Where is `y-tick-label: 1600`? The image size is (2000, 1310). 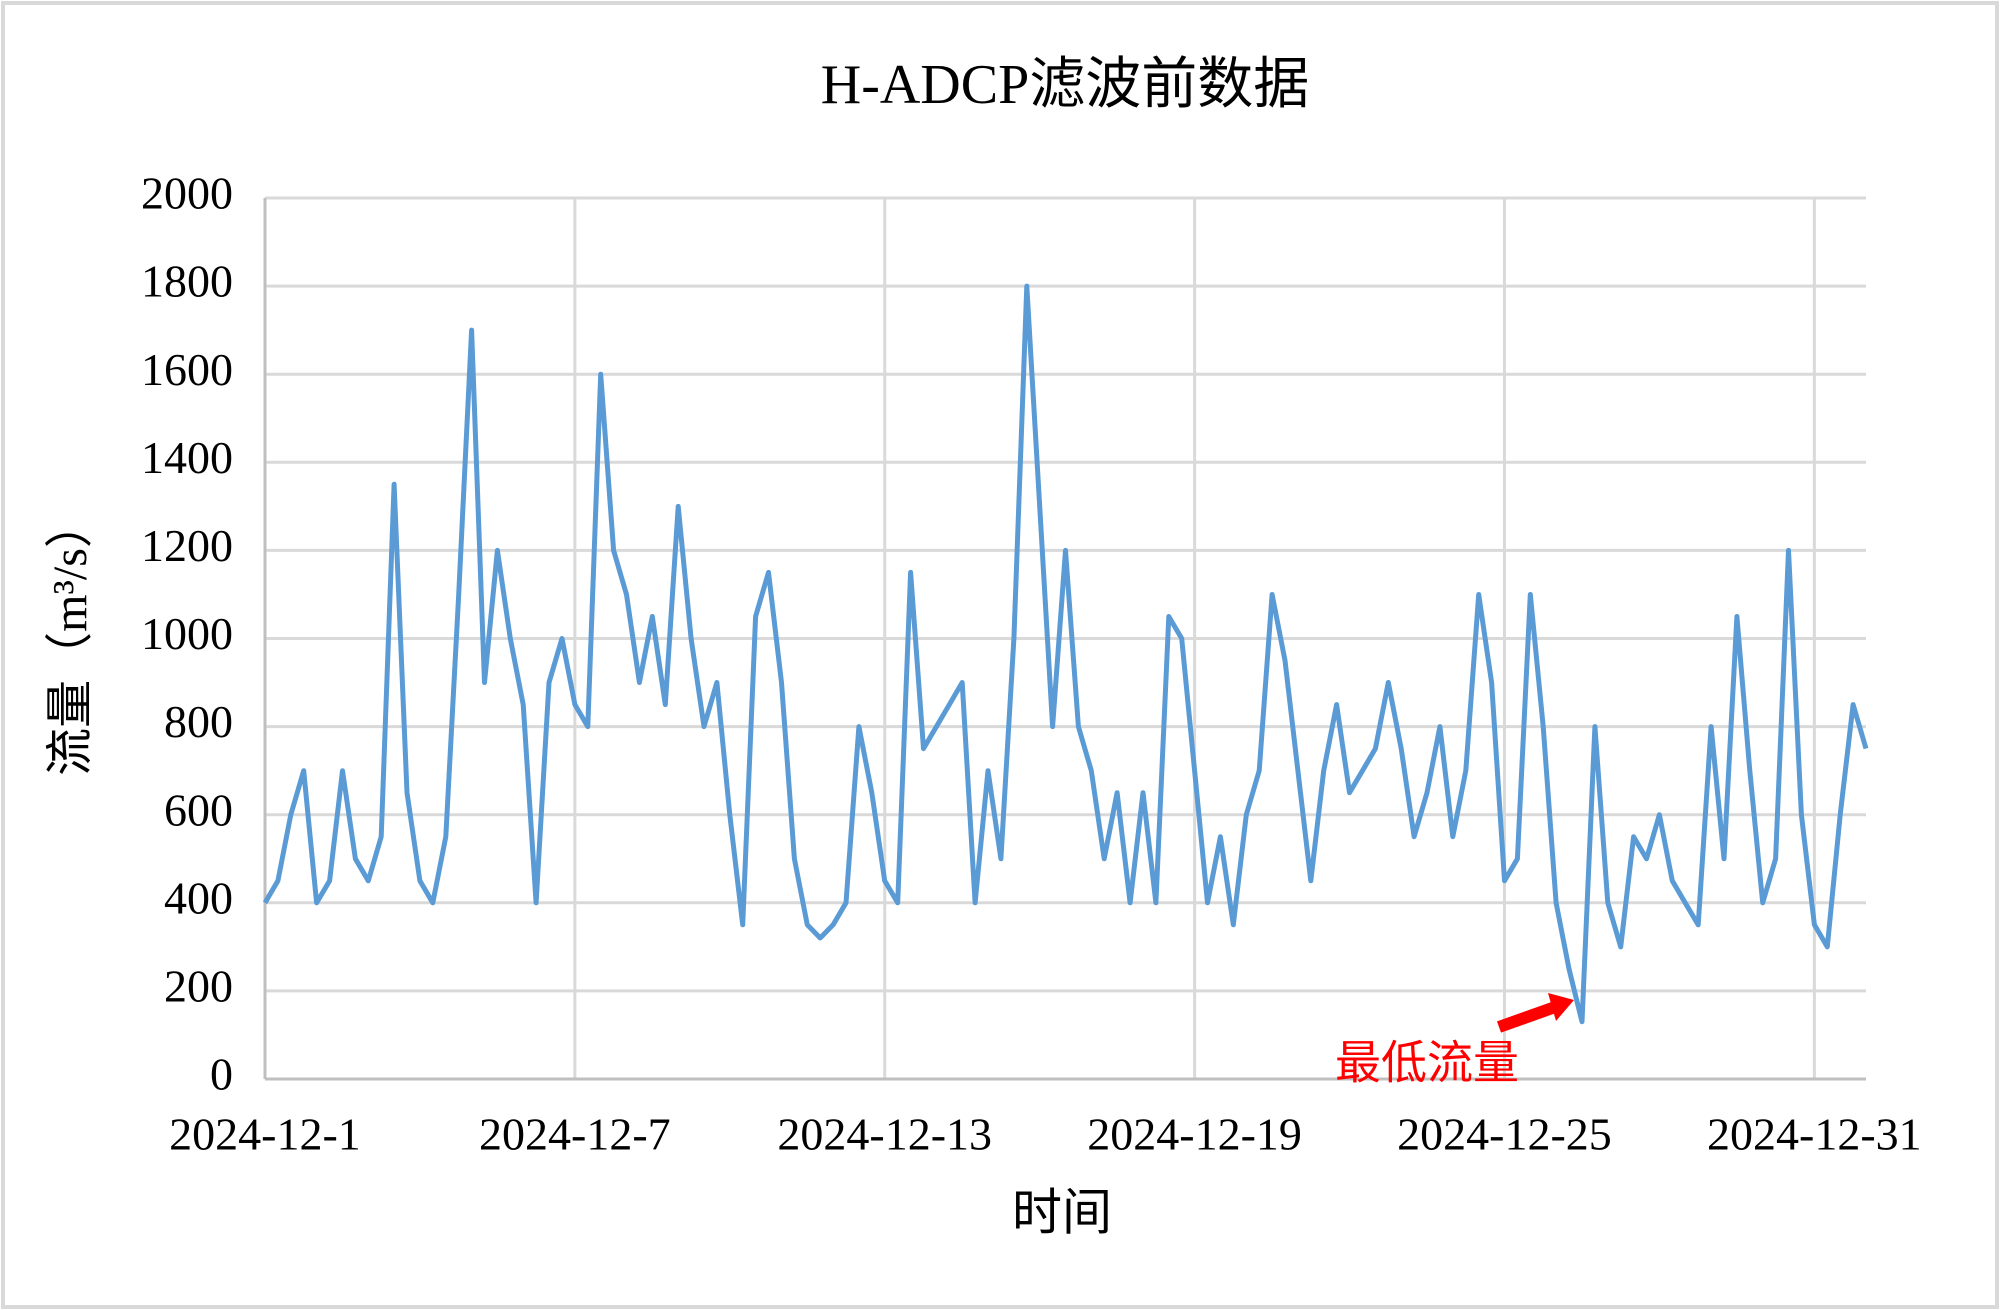
y-tick-label: 1600 is located at coordinates (187, 369).